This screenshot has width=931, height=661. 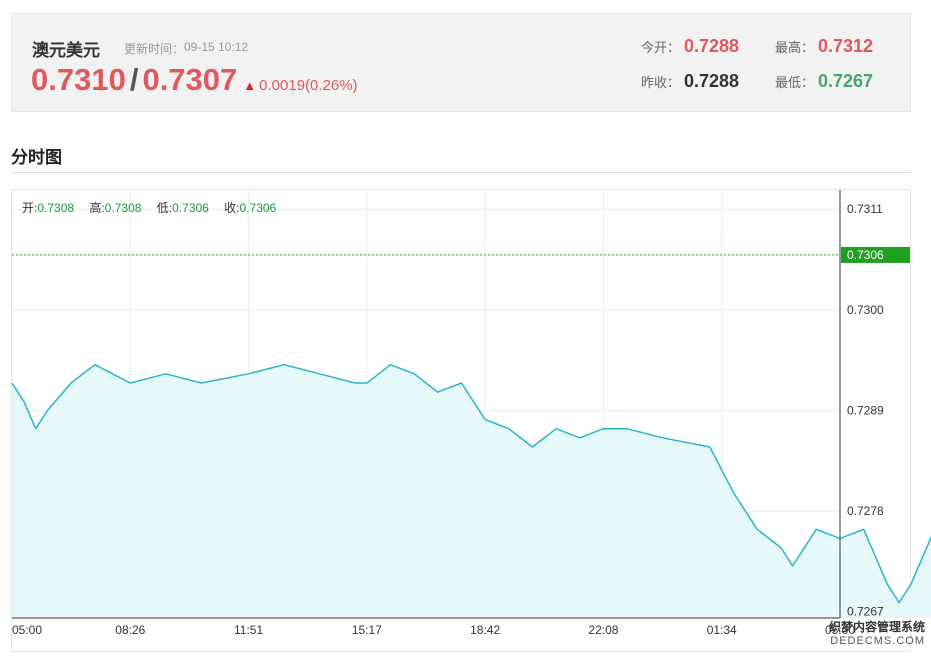 What do you see at coordinates (795, 82) in the screenshot?
I see `stat-low-label: 最低：` at bounding box center [795, 82].